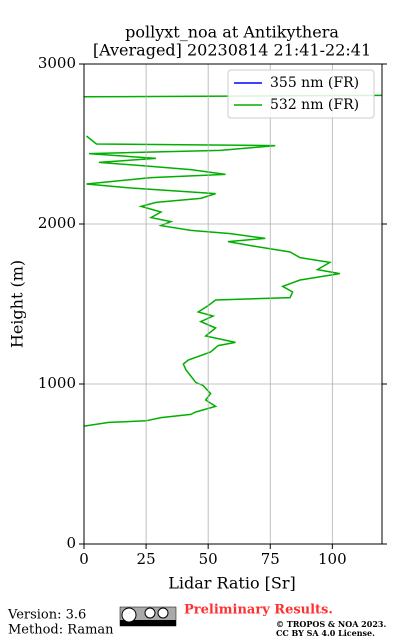 This screenshot has height=640, width=400. Describe the element at coordinates (314, 105) in the screenshot. I see `legend-label: 532 nm (FR)` at that location.